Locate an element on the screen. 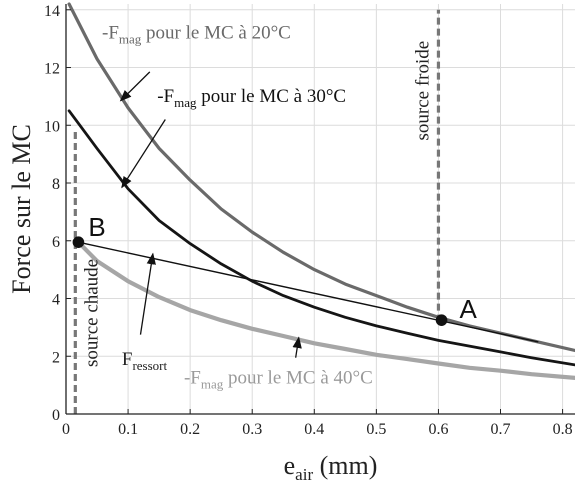 The height and width of the screenshot is (485, 575). vline-label-chaude: source chaude is located at coordinates (91, 313).